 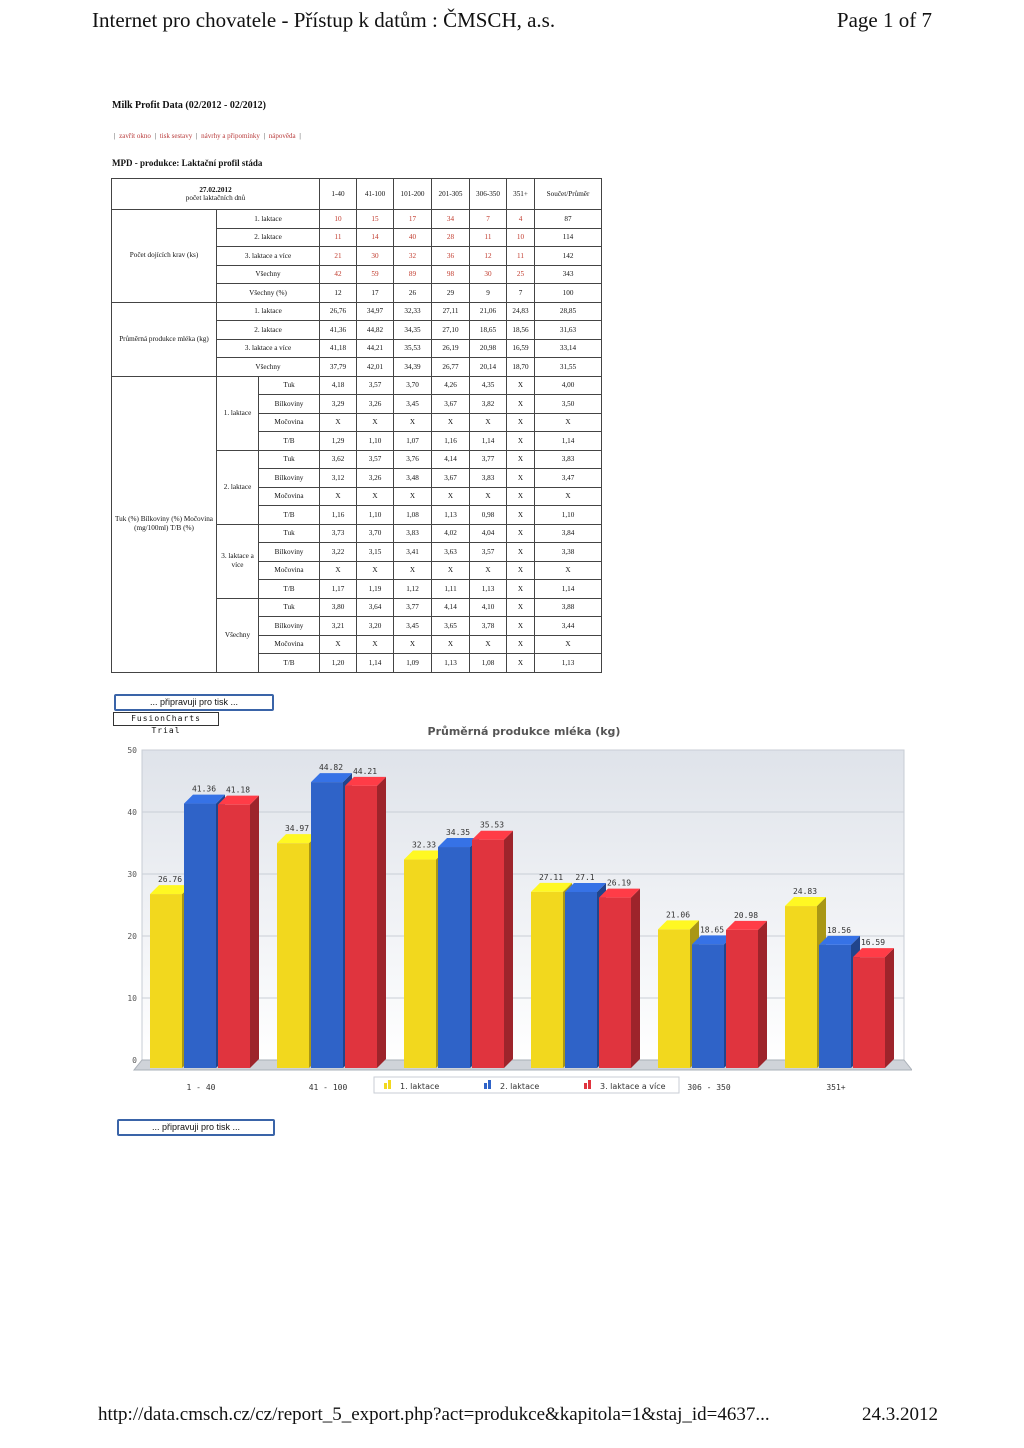 I want to click on table-cell: 28, so click(x=451, y=237).